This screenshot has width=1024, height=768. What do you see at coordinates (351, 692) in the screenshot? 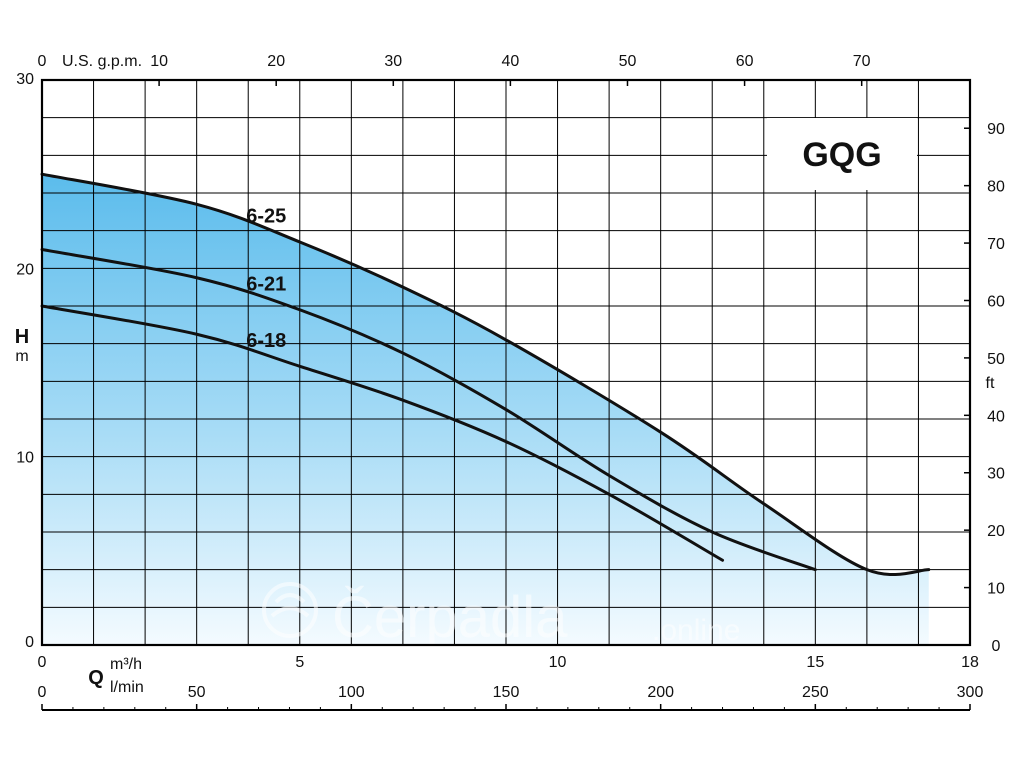
I see `lmin-tick-label: 100` at bounding box center [351, 692].